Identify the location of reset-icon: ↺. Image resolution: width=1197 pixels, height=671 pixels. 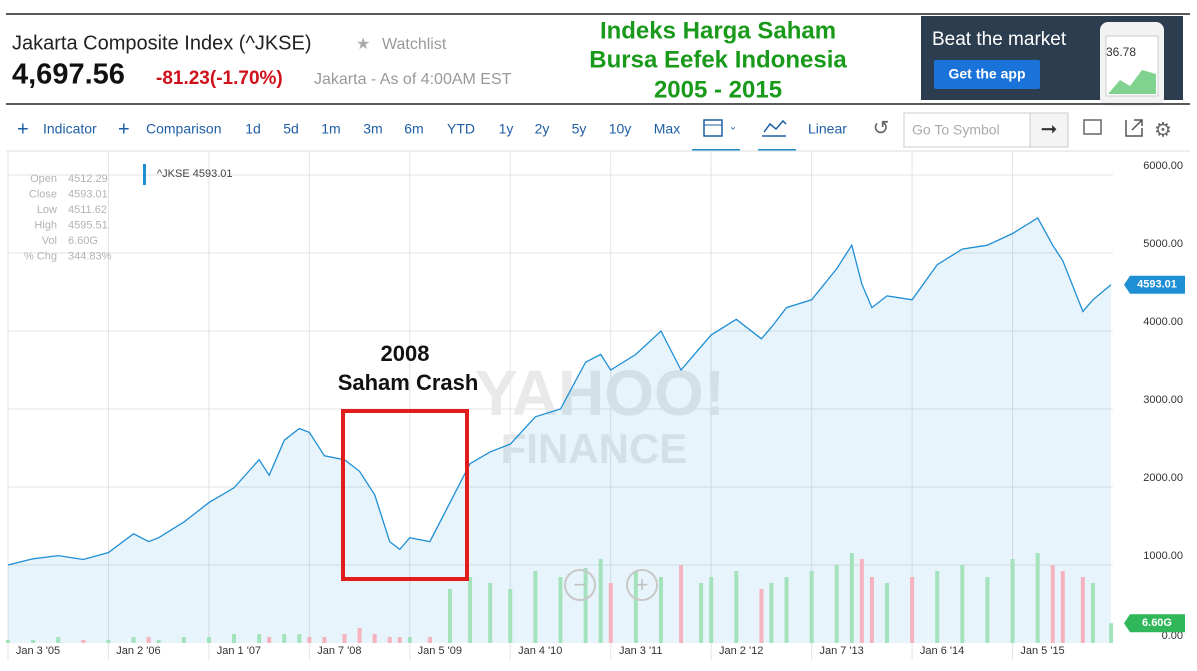
(881, 128).